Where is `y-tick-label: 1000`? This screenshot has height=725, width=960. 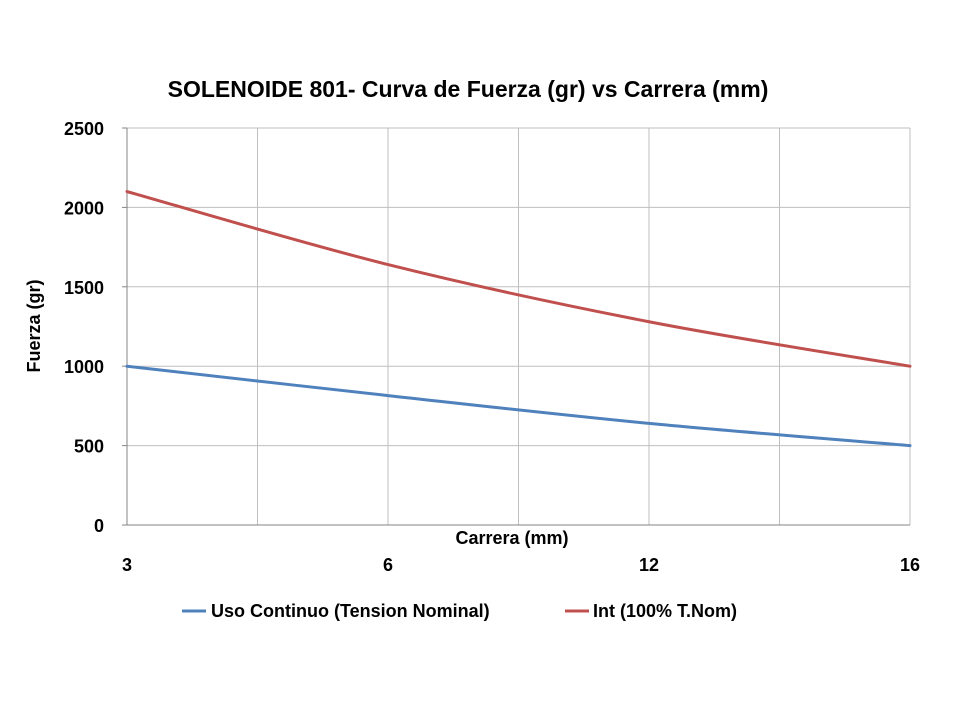 y-tick-label: 1000 is located at coordinates (84, 367).